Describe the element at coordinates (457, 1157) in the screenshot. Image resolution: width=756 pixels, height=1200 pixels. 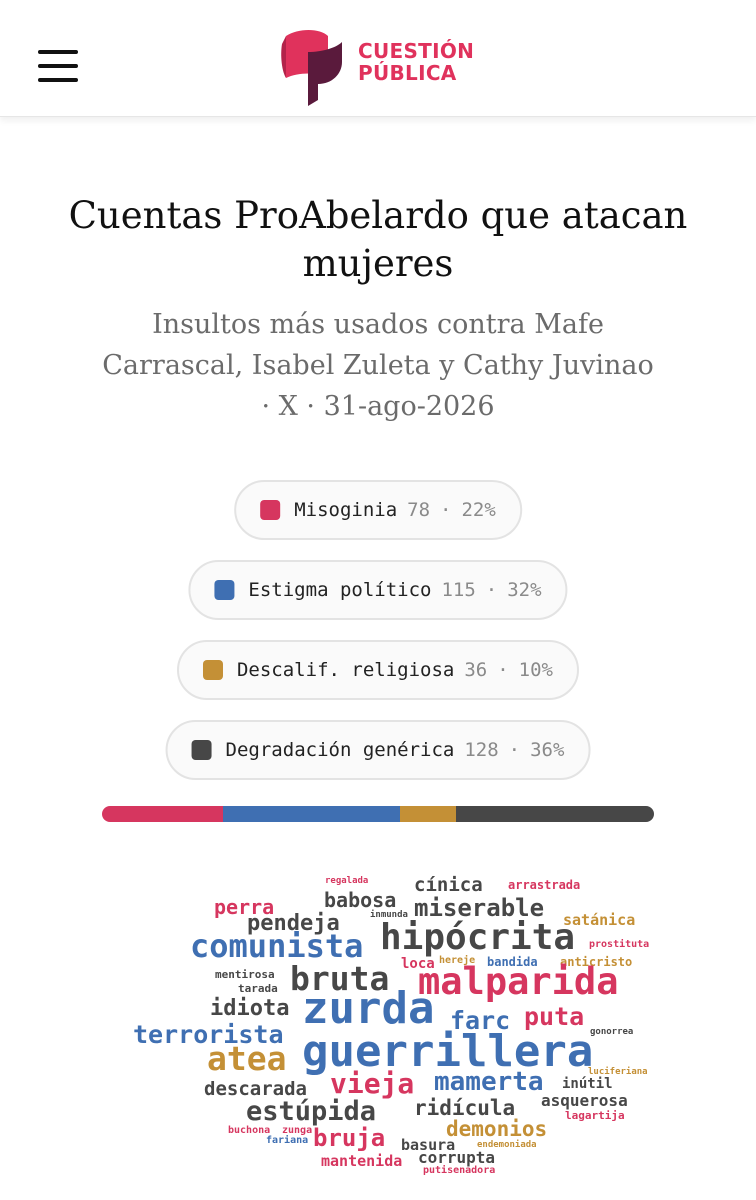
I see `cloud-word: corrupta` at that location.